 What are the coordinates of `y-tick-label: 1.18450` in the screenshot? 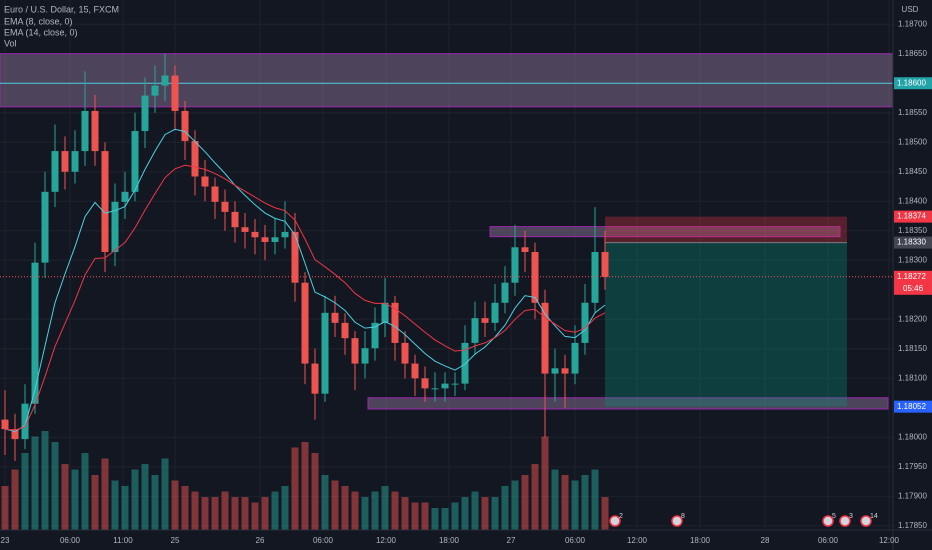 It's located at (912, 171).